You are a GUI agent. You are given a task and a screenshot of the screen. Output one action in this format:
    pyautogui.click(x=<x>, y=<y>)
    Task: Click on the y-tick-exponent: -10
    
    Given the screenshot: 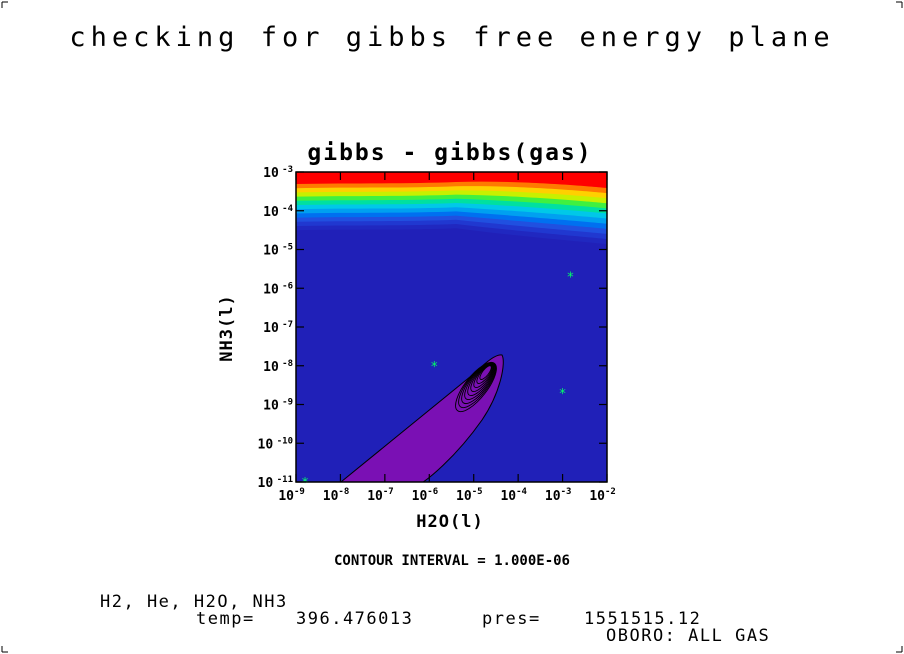 What is the action you would take?
    pyautogui.click(x=285, y=441)
    